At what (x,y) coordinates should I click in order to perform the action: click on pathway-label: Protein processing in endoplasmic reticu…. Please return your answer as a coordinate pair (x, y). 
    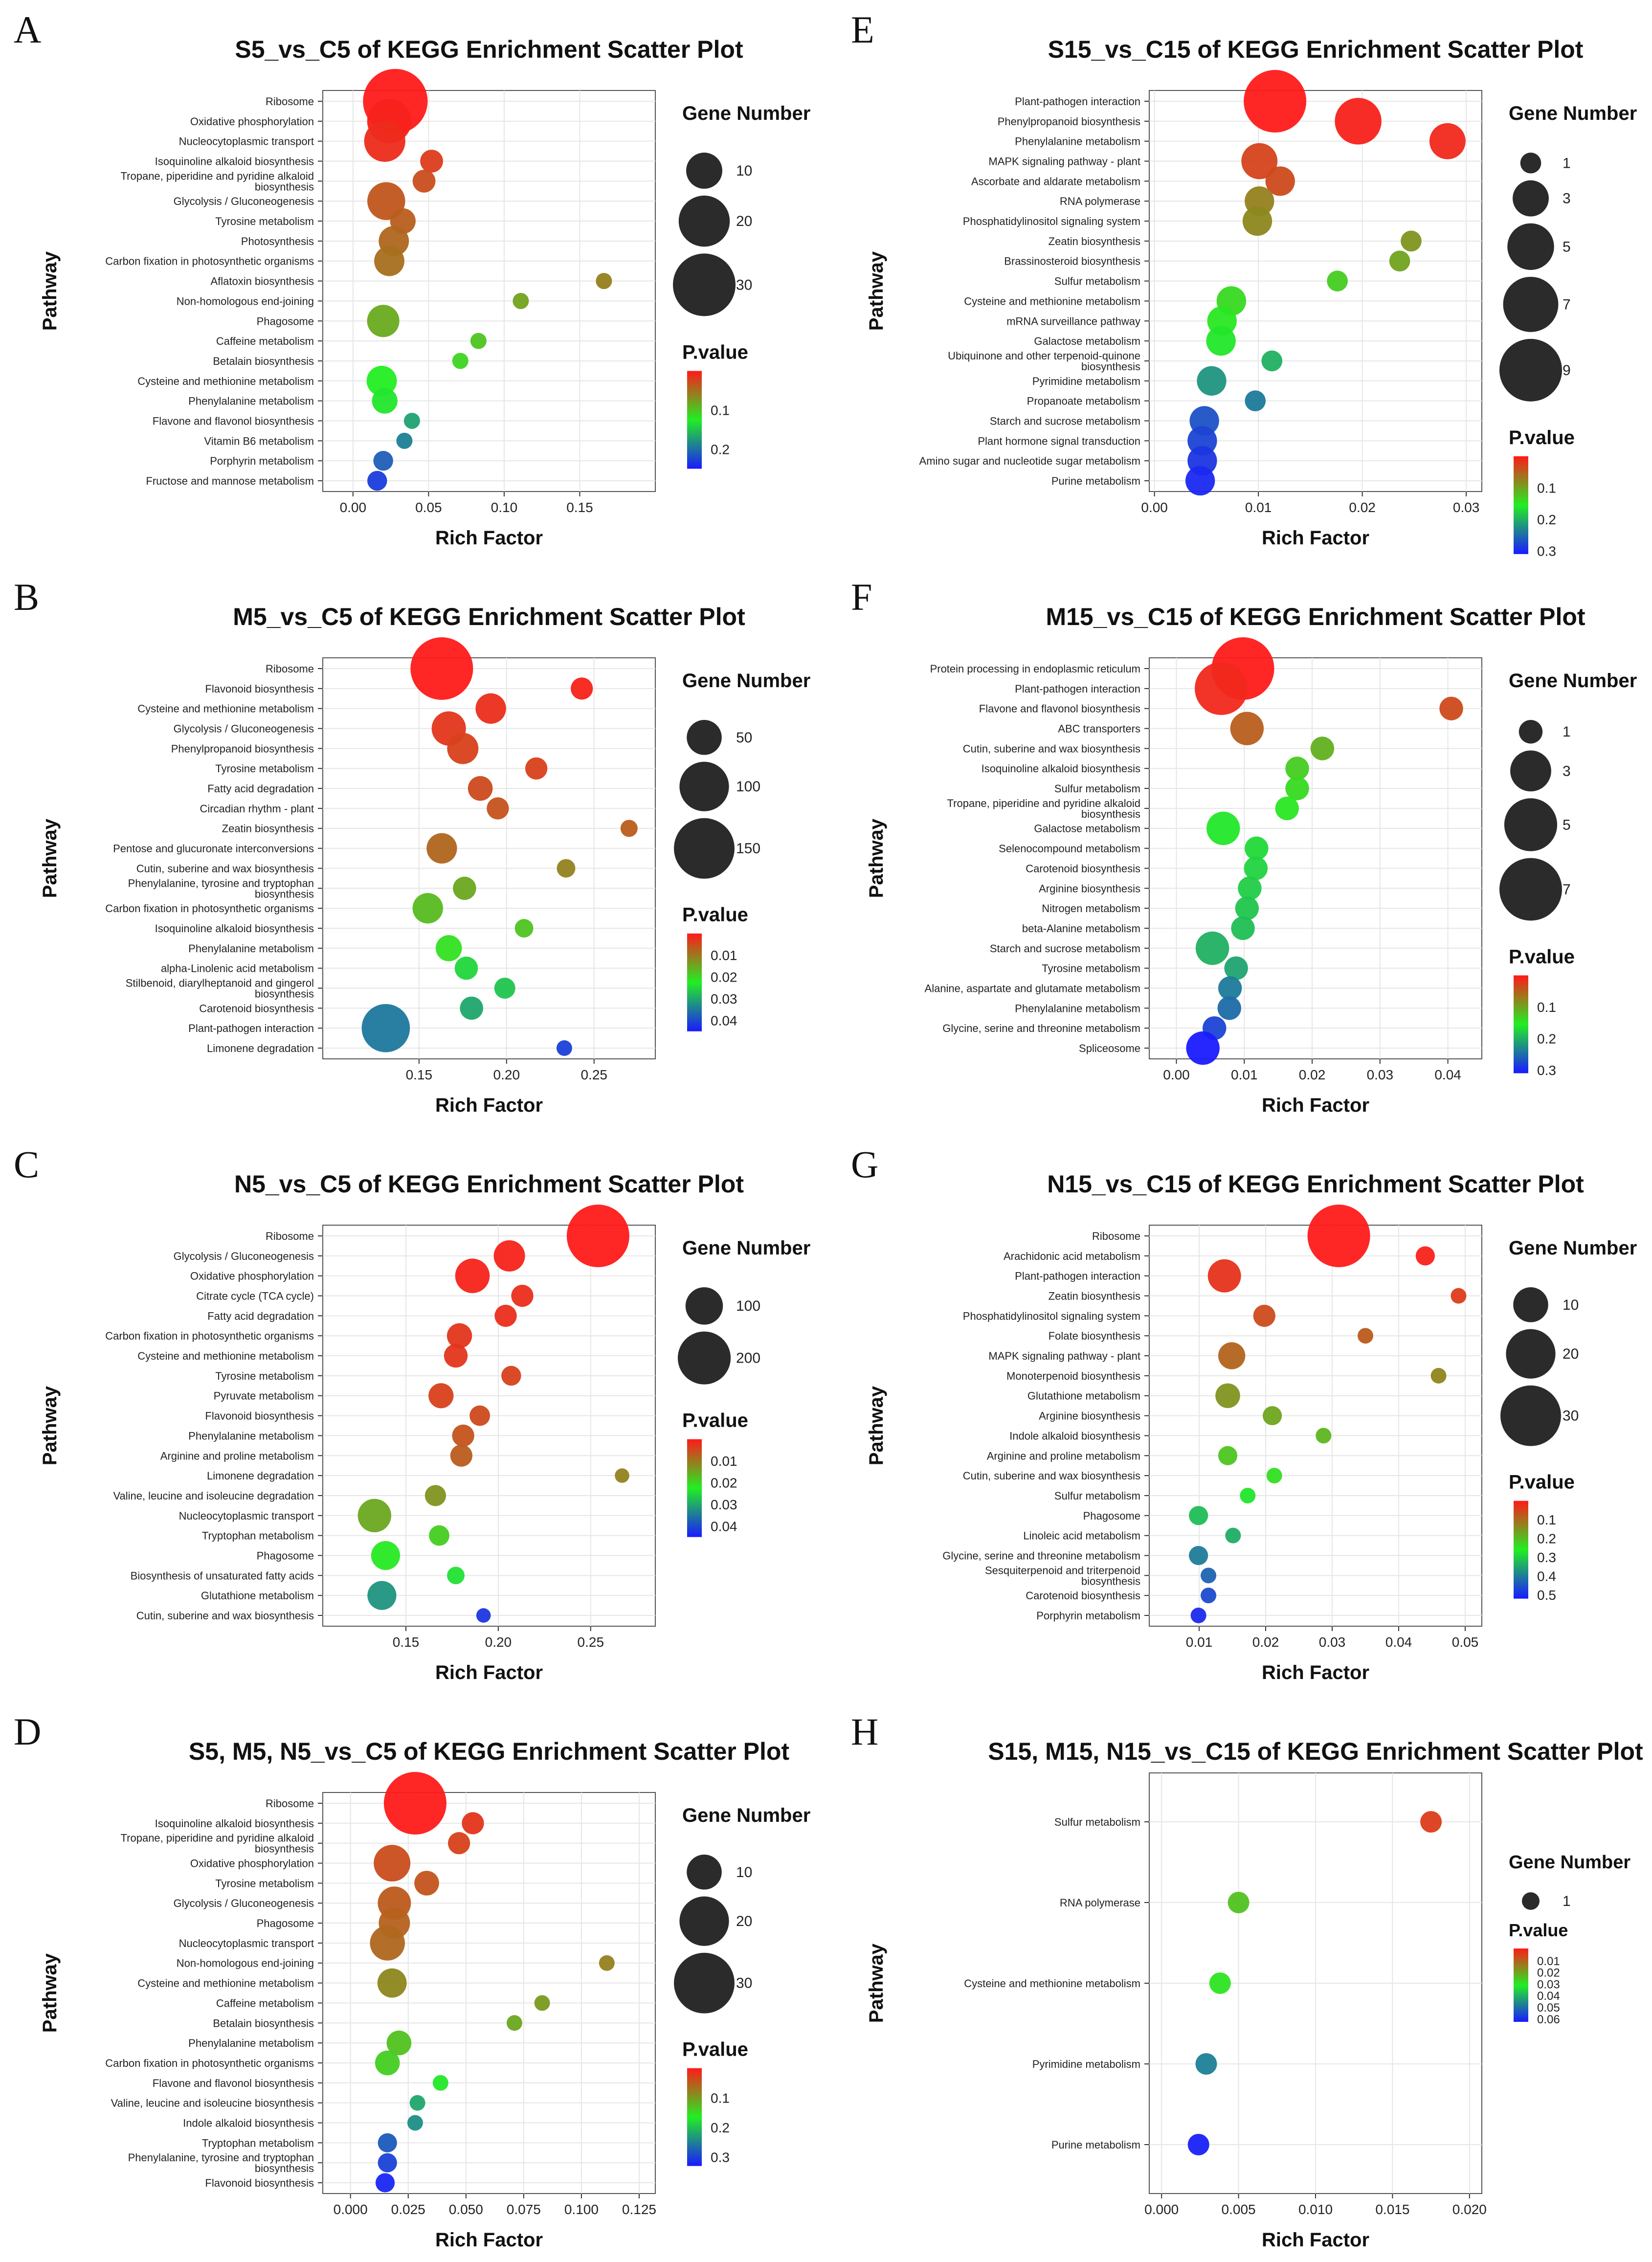
    Looking at the image, I should click on (1035, 669).